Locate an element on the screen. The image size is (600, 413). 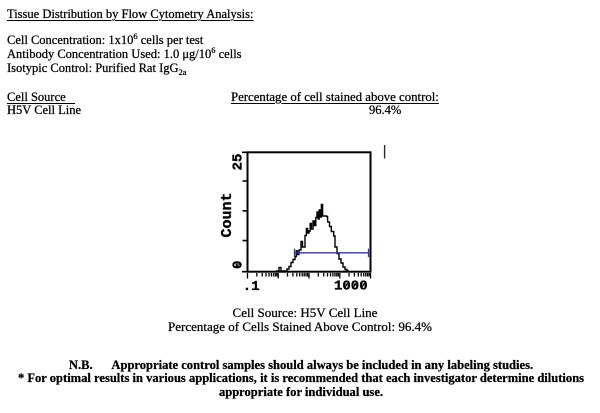
svg-text: 25 is located at coordinates (238, 162).